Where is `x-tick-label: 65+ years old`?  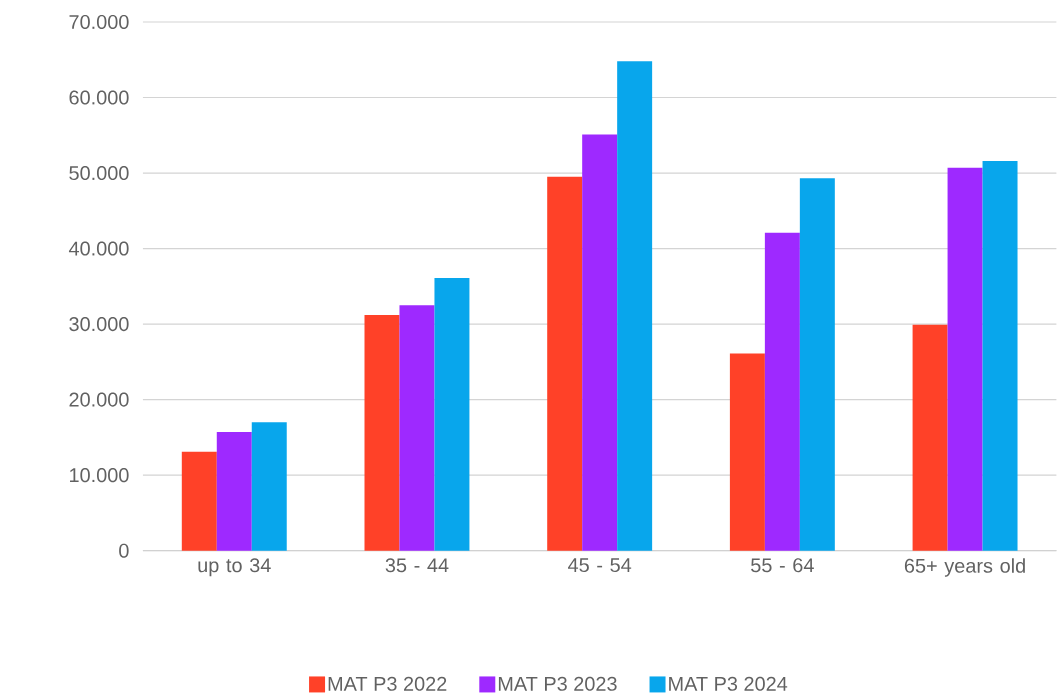 x-tick-label: 65+ years old is located at coordinates (964, 567).